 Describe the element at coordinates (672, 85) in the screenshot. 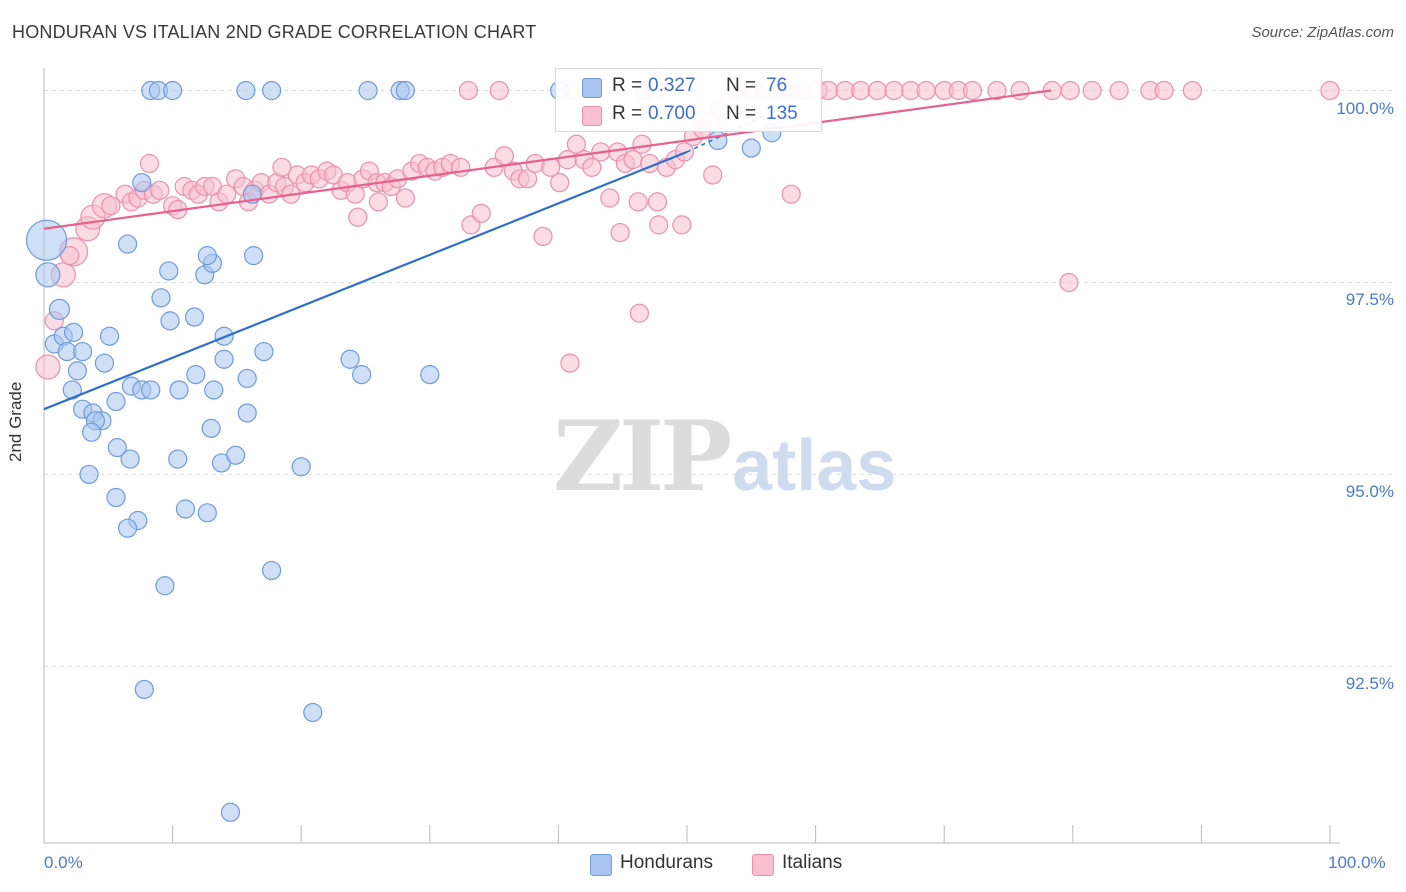

I see `legend-r-value: 0.327` at that location.